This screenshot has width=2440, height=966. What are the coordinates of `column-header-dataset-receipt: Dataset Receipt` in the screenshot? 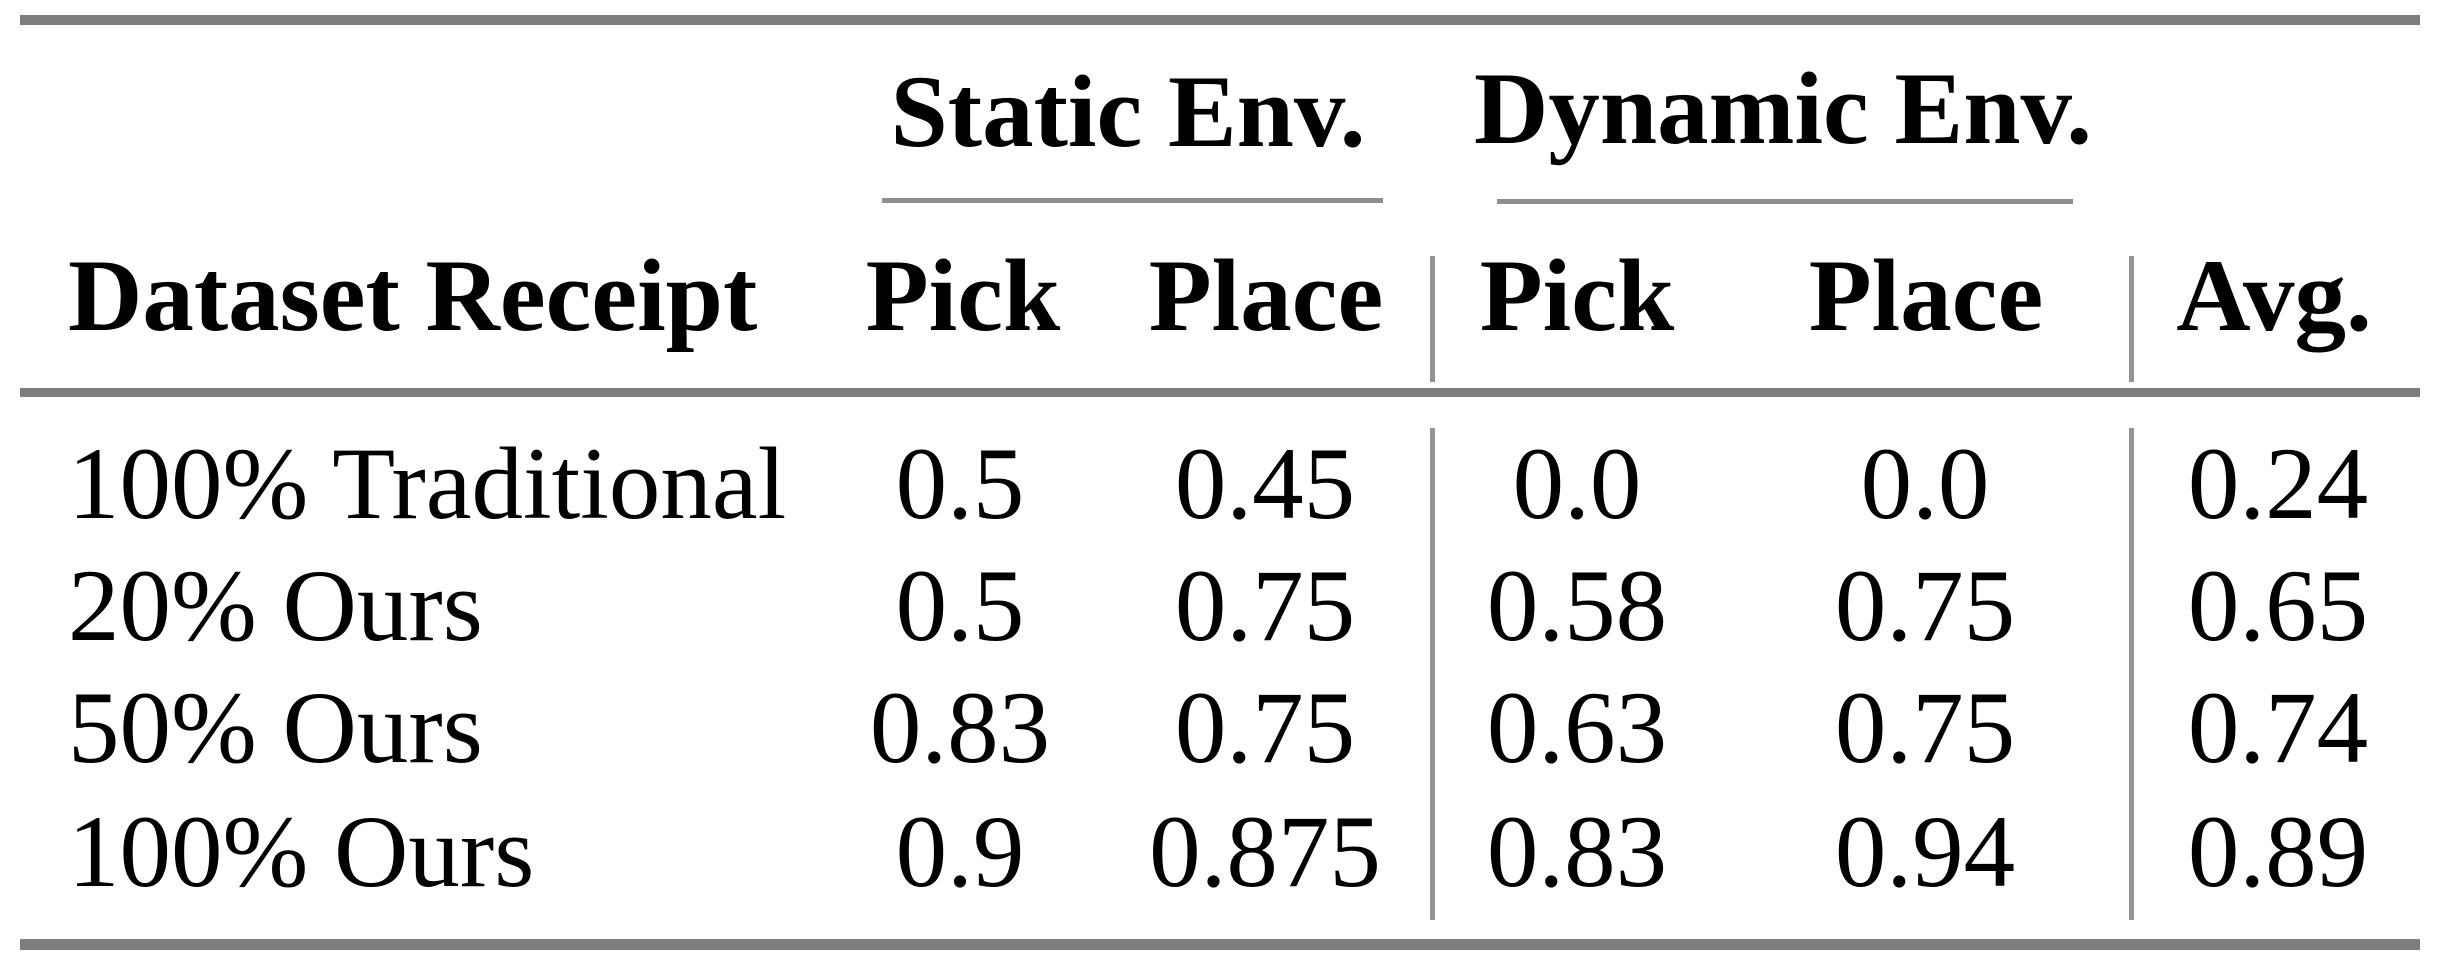 It's located at (413, 296).